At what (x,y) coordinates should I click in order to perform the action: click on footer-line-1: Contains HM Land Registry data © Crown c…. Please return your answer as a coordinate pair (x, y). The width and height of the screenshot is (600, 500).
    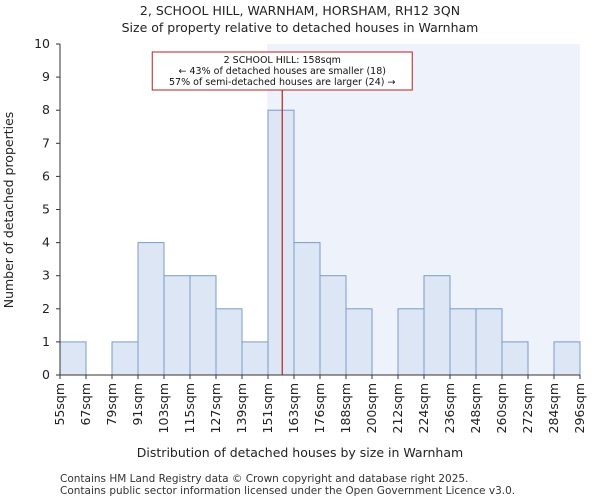
    Looking at the image, I should click on (264, 479).